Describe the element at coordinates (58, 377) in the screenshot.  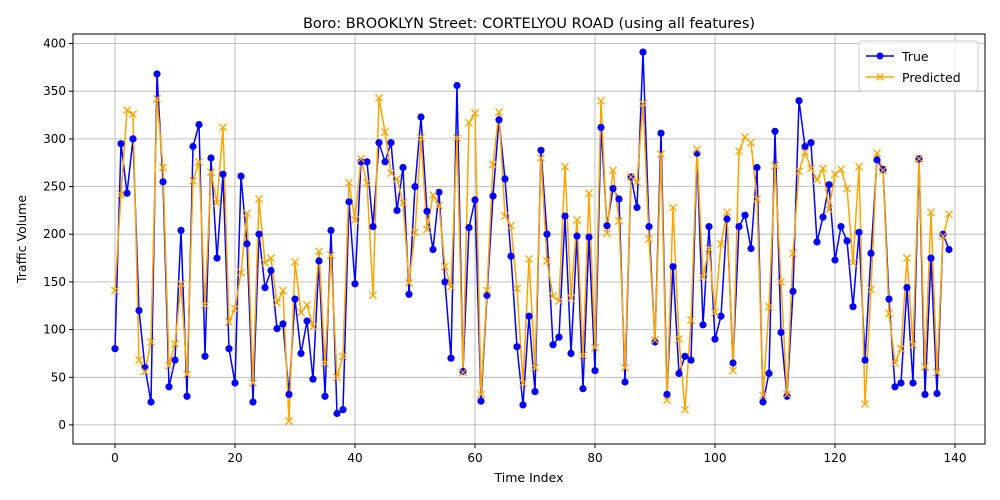
I see `y-tick-label: 50` at that location.